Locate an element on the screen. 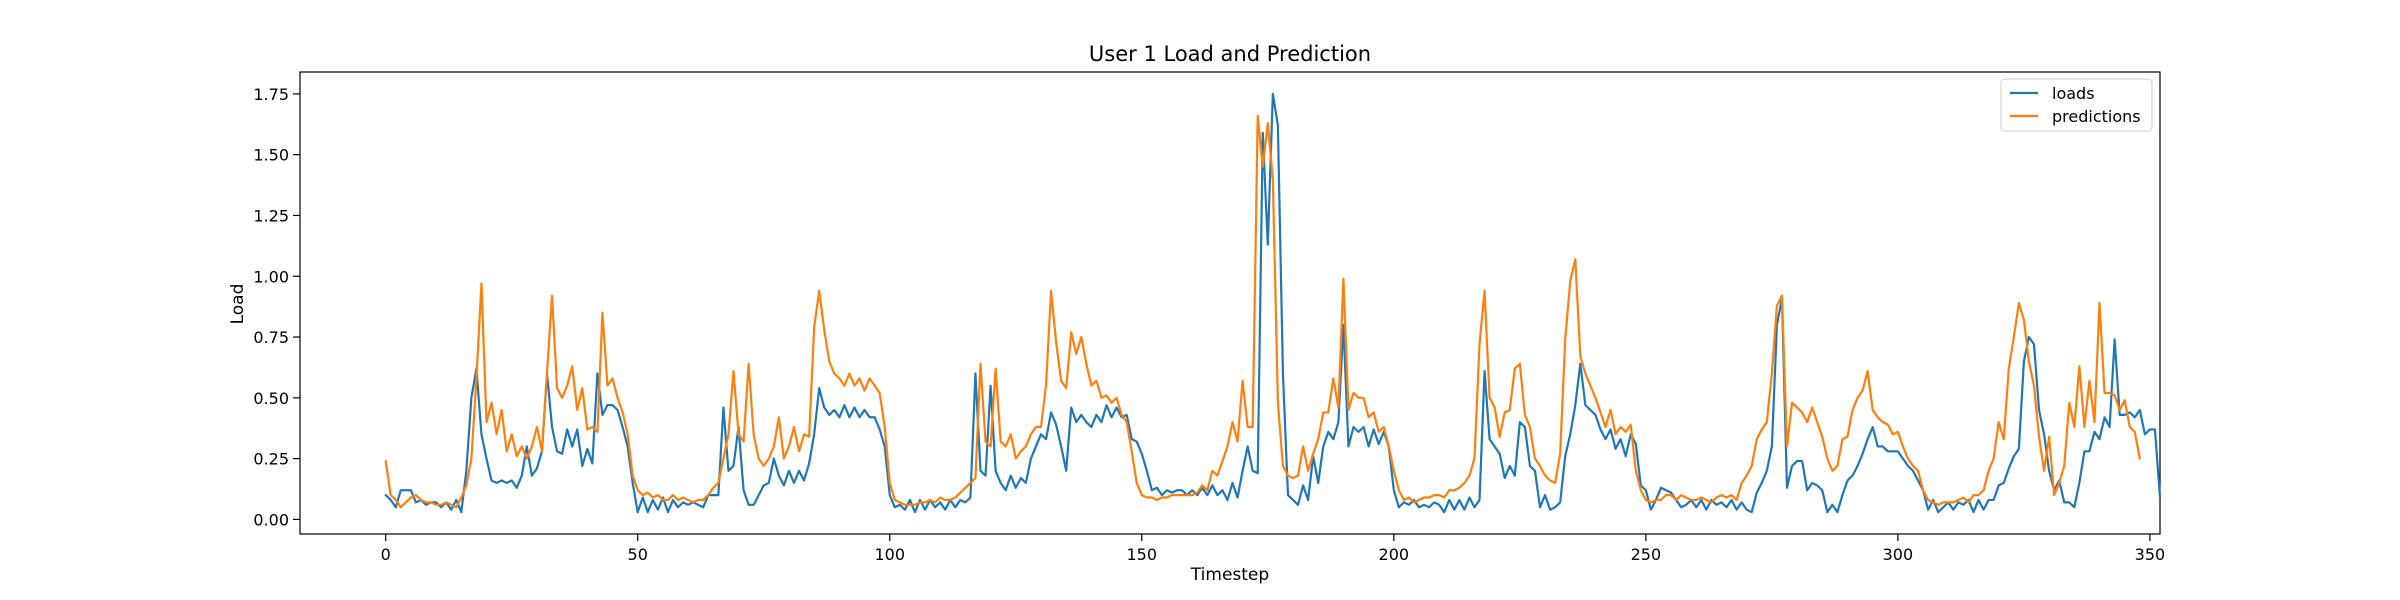  legend: loads predictions is located at coordinates (2076, 105).